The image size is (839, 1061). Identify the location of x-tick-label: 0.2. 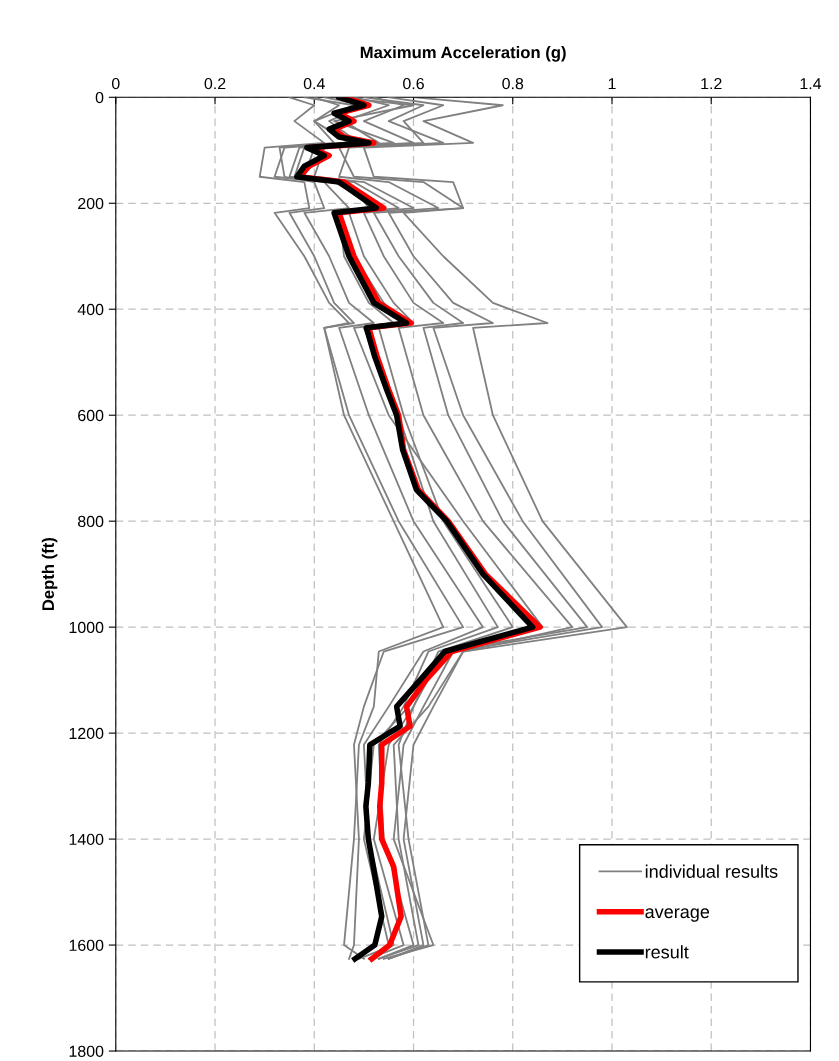
(215, 83).